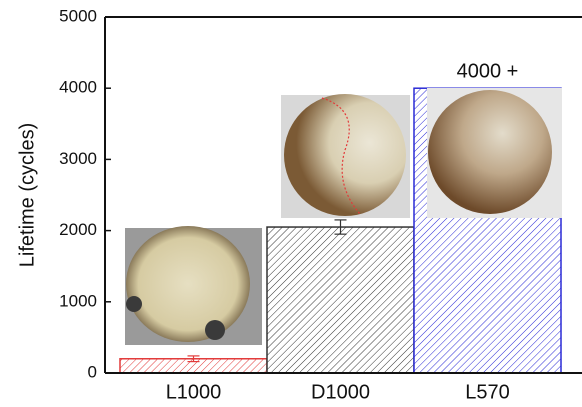 This screenshot has height=407, width=582. Describe the element at coordinates (92, 371) in the screenshot. I see `y-tick-label: 0` at that location.